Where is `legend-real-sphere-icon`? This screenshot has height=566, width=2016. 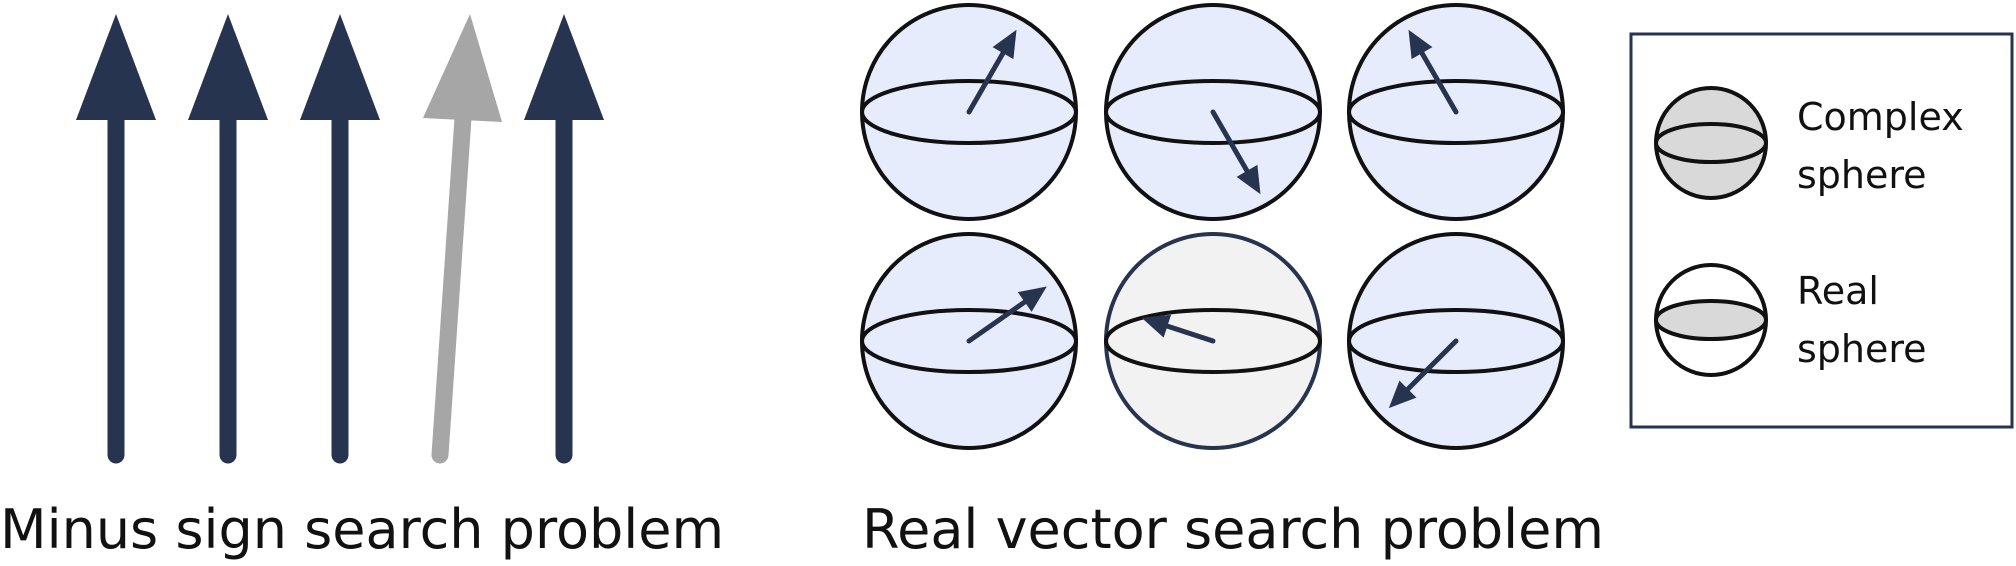
legend-real-sphere-icon is located at coordinates (1711, 320).